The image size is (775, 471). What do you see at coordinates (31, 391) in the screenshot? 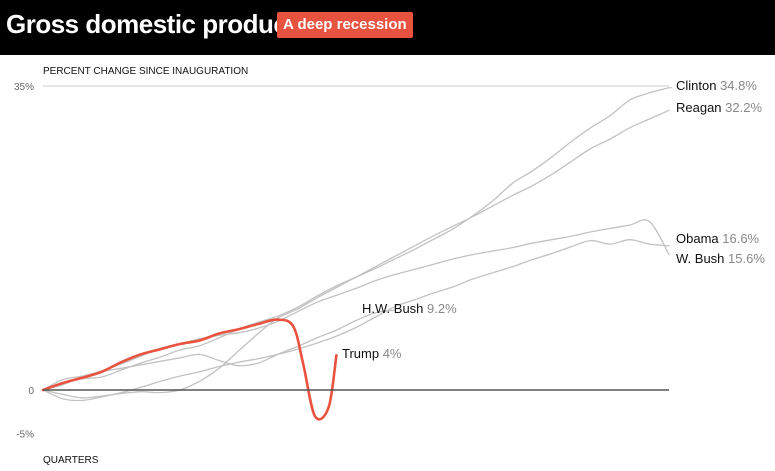
I see `y-tick-label: 0` at bounding box center [31, 391].